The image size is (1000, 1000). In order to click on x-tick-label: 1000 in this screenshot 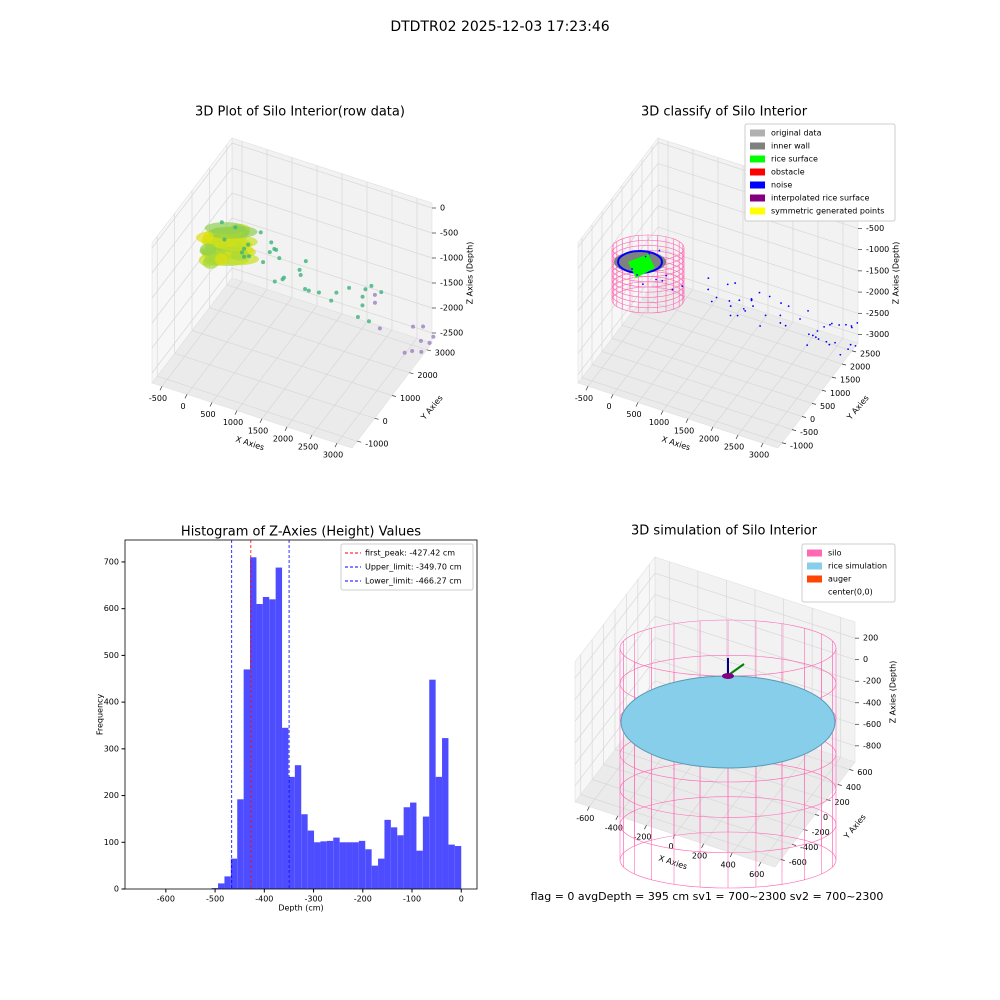, I will do `click(233, 422)`.